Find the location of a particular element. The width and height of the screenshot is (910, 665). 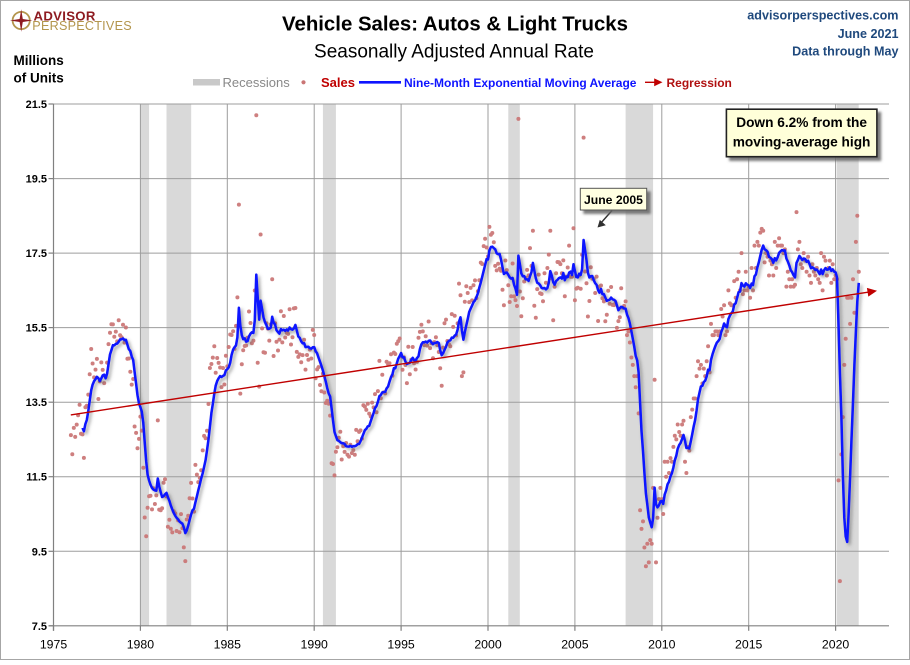

svg-text: 1975 is located at coordinates (54, 645).